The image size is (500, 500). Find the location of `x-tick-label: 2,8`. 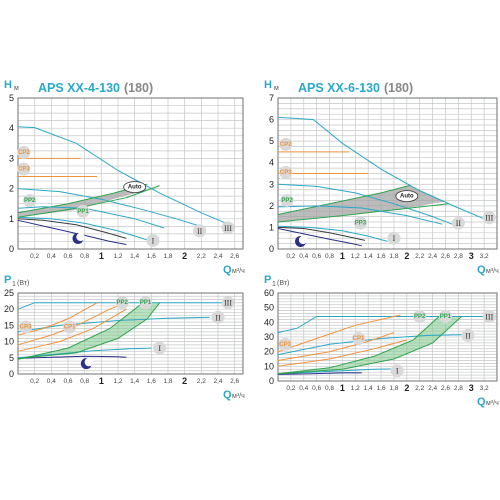

x-tick-label: 2,8 is located at coordinates (458, 388).